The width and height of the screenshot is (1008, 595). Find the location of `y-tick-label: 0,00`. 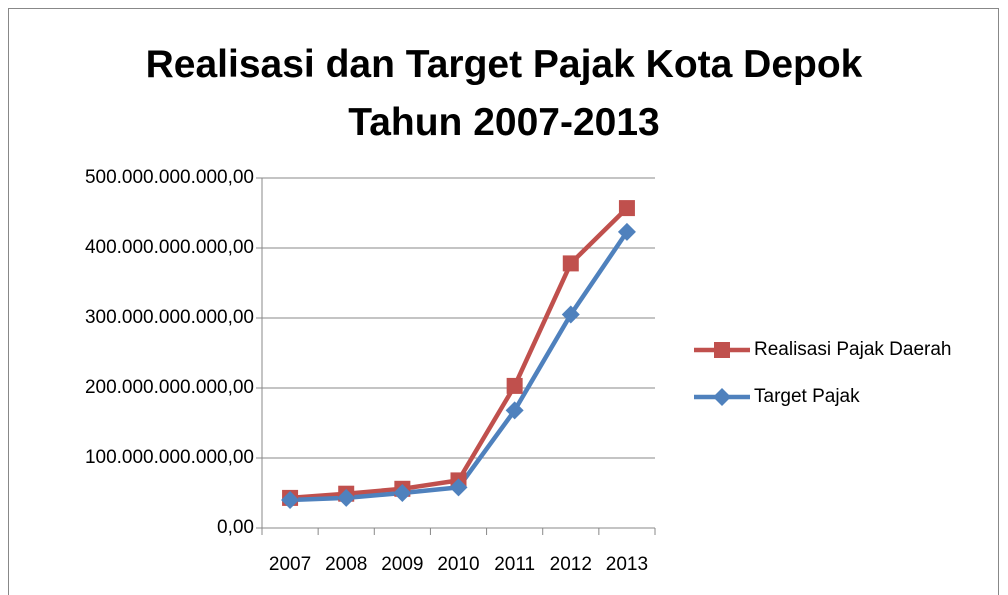

y-tick-label: 0,00 is located at coordinates (235, 527).